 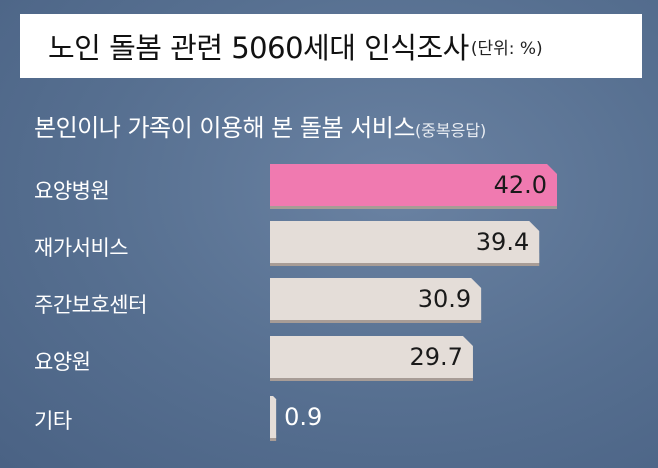 I want to click on category-label: 요양원, so click(x=62, y=362).